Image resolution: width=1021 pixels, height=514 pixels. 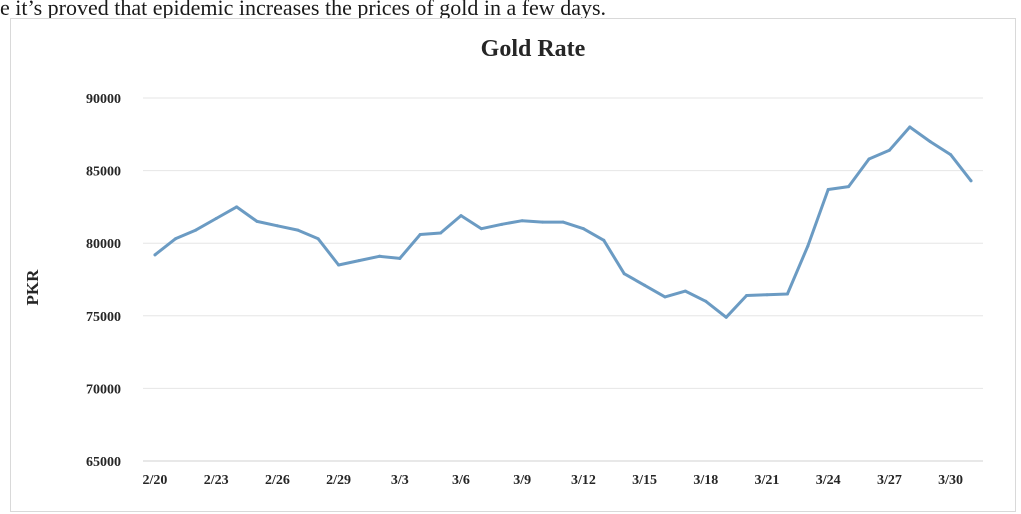 What do you see at coordinates (583, 480) in the screenshot?
I see `x-tick-label: 3/12` at bounding box center [583, 480].